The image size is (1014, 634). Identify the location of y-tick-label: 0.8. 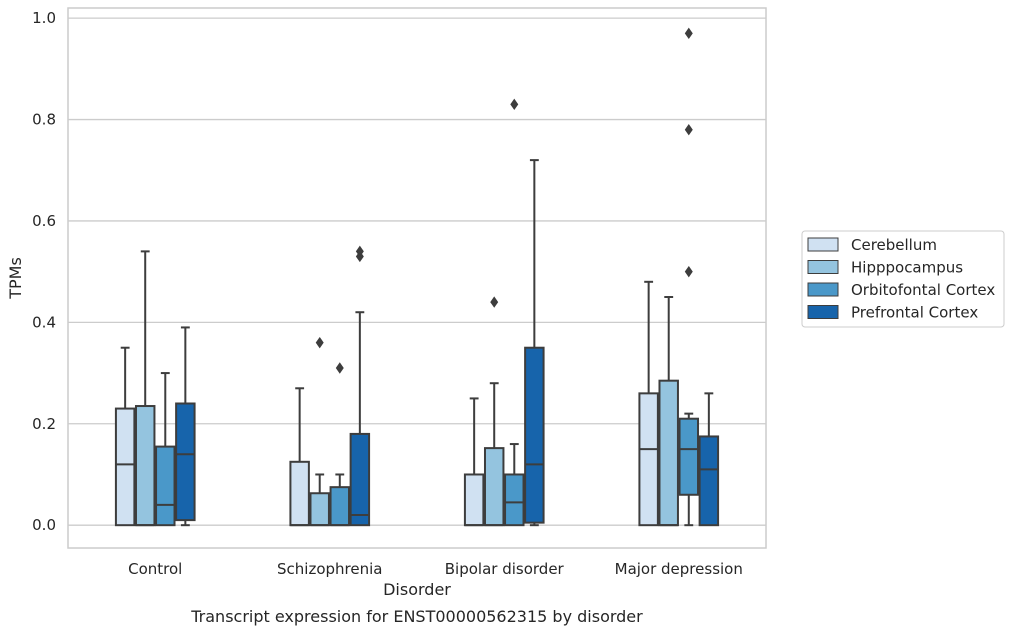
(44, 120).